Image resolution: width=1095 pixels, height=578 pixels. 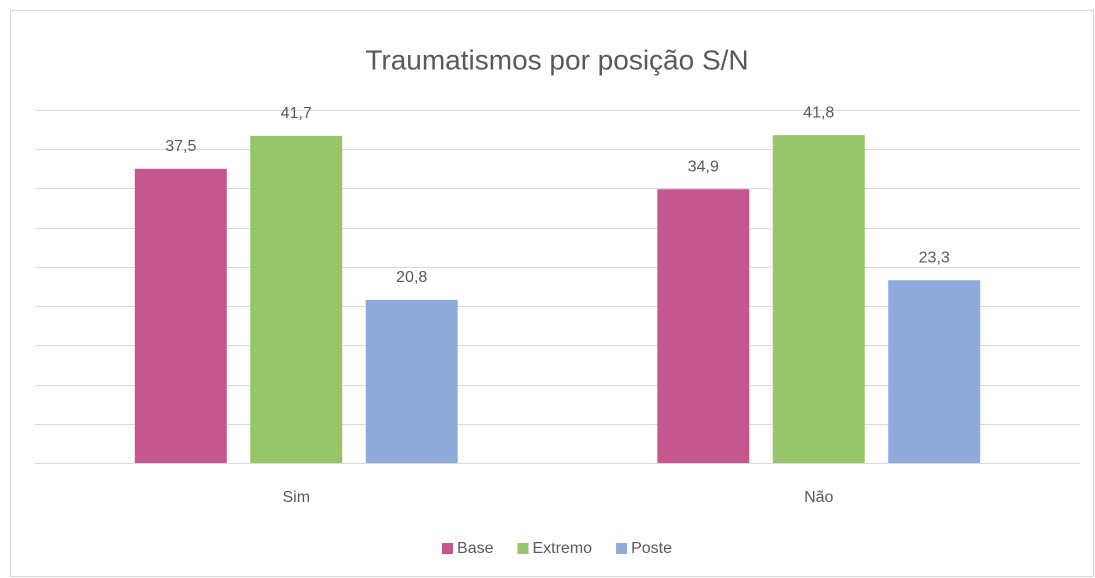 What do you see at coordinates (818, 112) in the screenshot?
I see `value-label: 41,8` at bounding box center [818, 112].